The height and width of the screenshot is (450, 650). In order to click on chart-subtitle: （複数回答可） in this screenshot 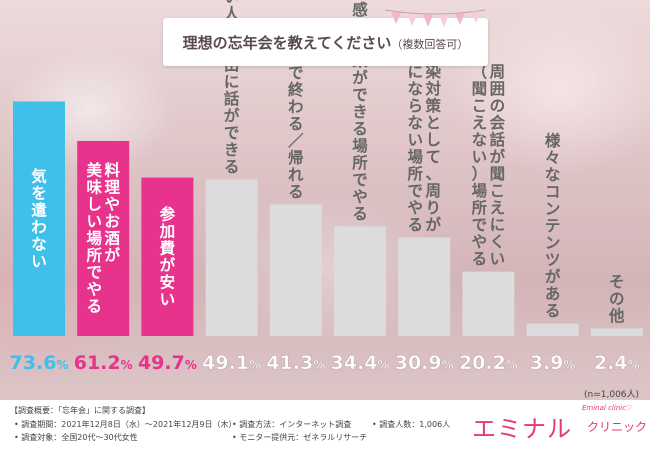, I will do `click(430, 44)`.